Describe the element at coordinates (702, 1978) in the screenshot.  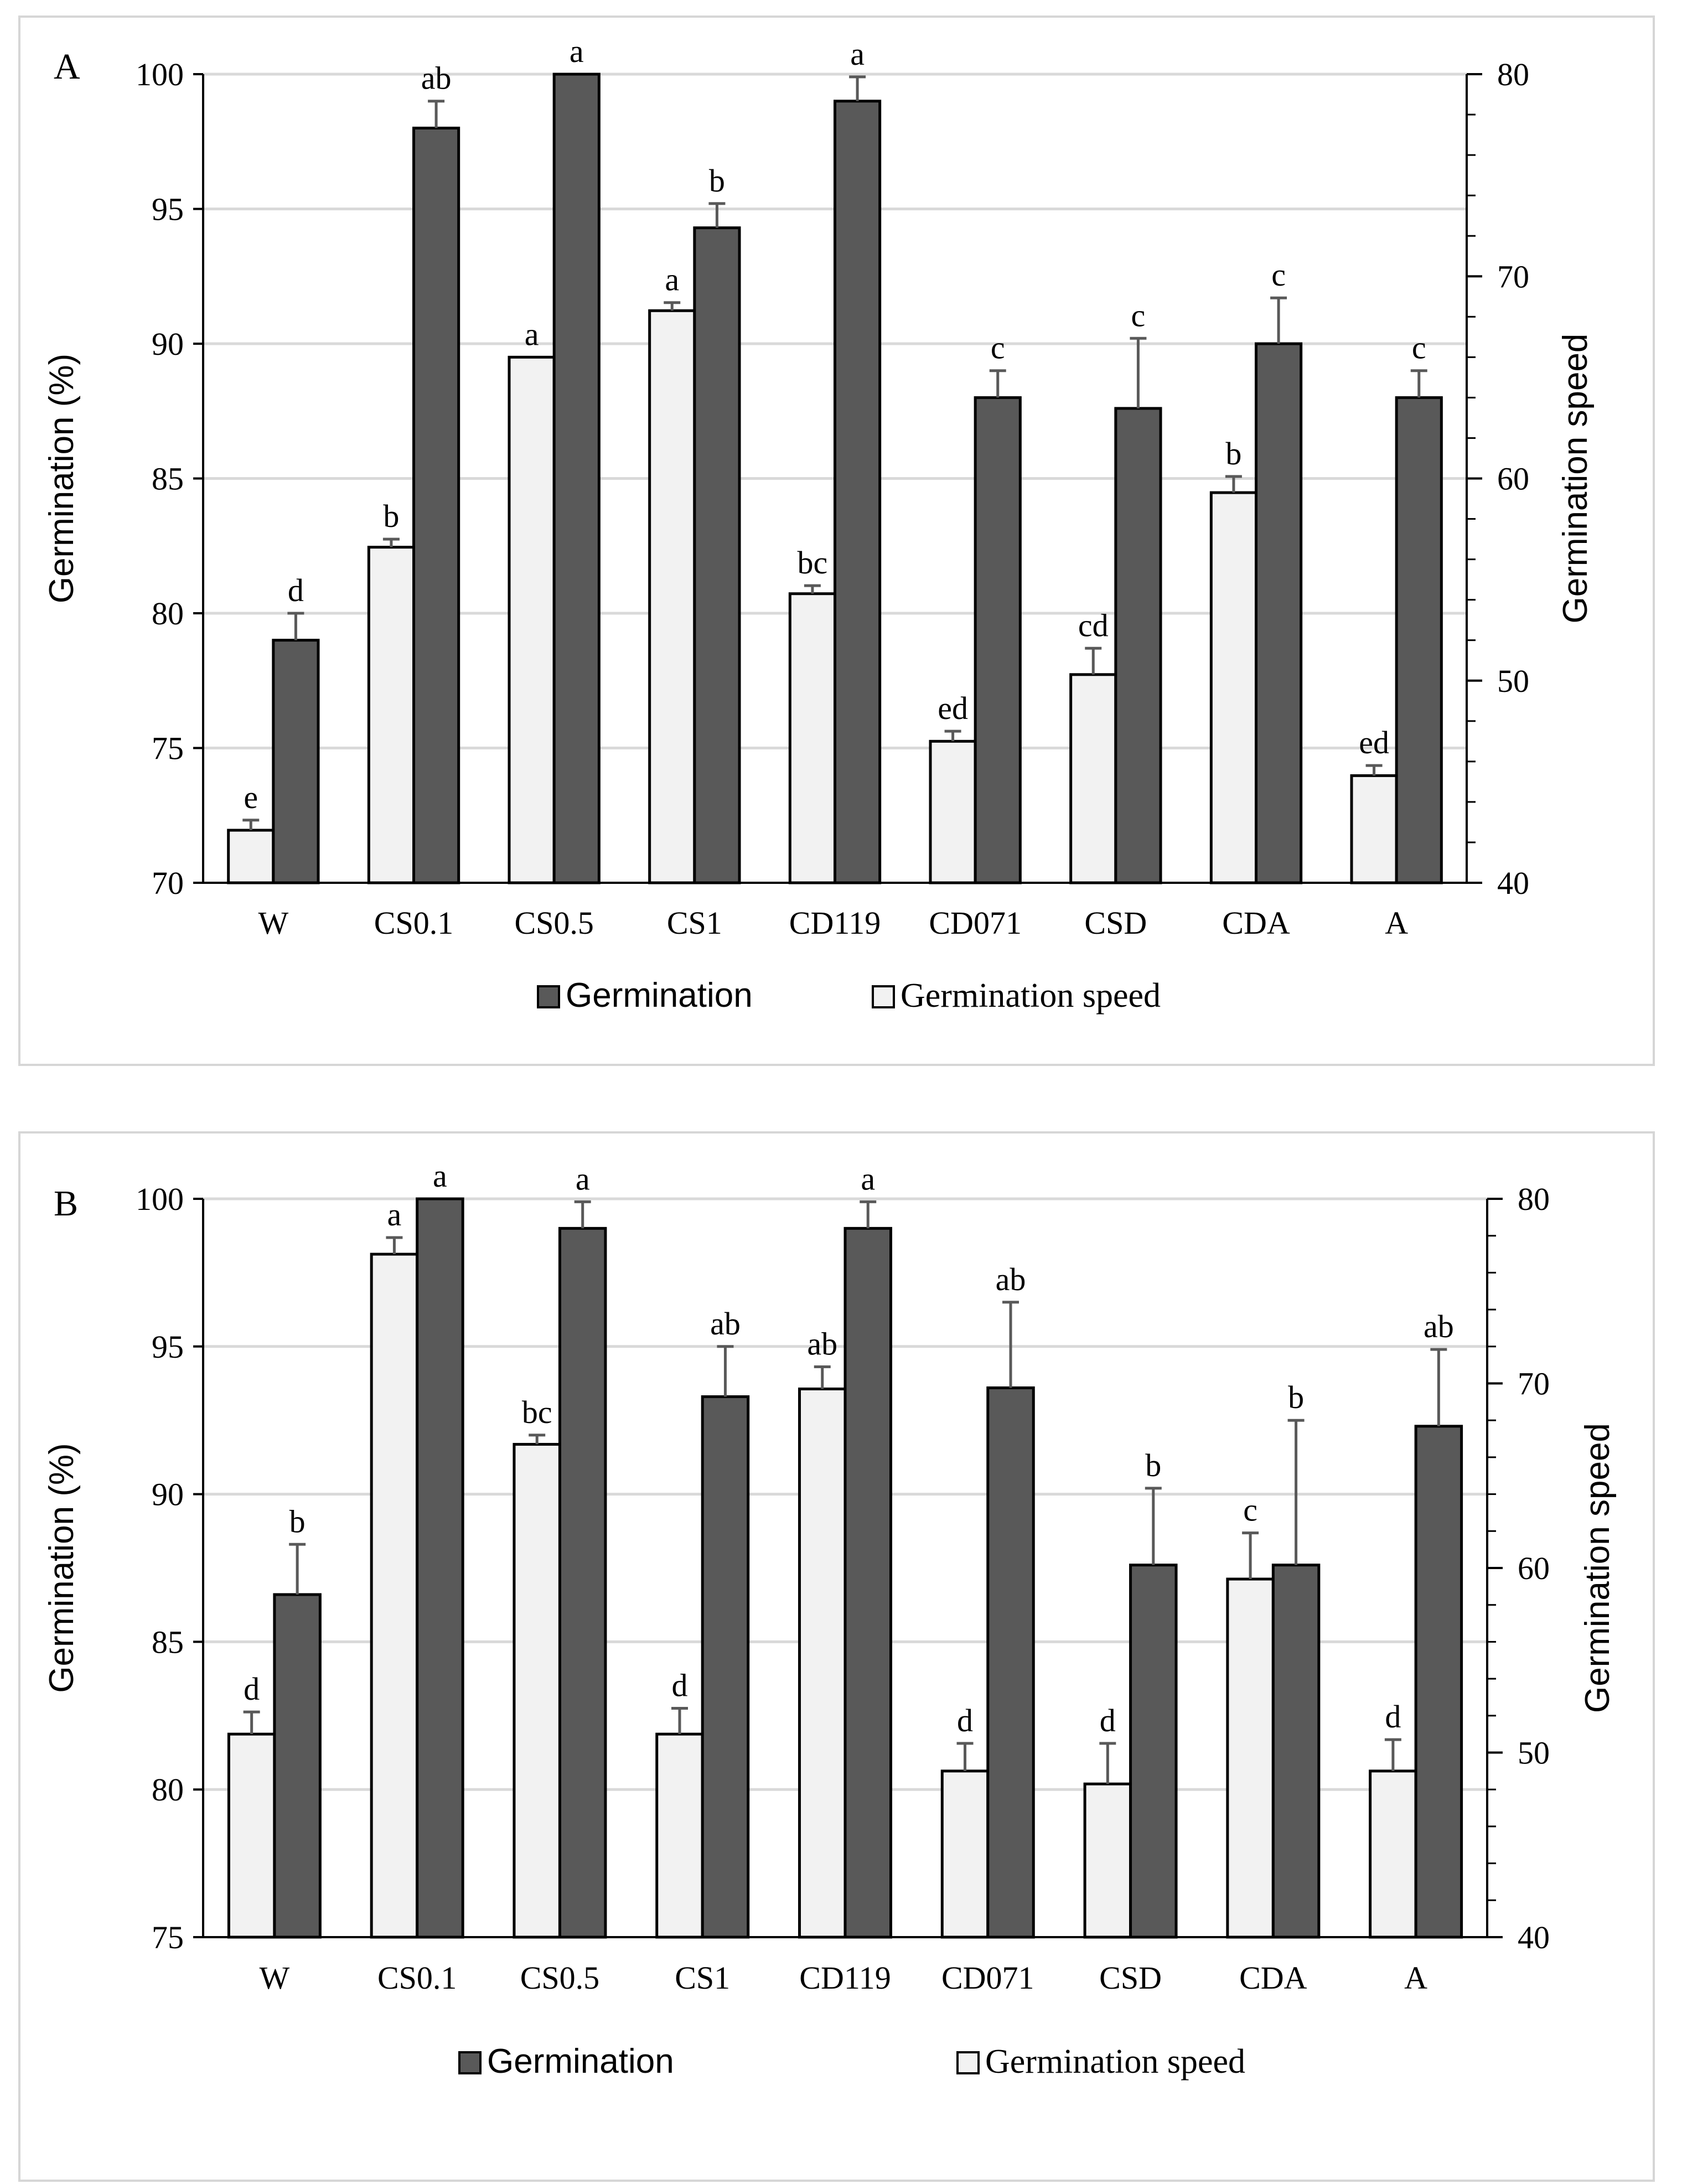
I see `x-tick-label: CS1` at that location.